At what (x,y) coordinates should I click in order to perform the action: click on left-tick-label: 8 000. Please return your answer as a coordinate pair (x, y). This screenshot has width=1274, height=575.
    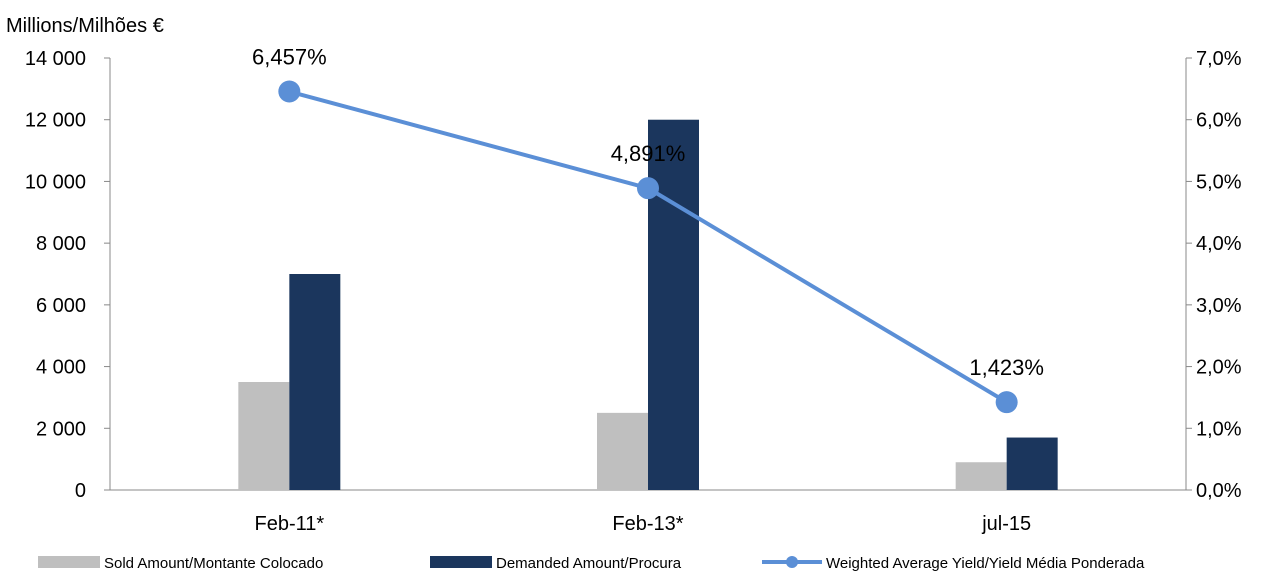
    Looking at the image, I should click on (61, 244).